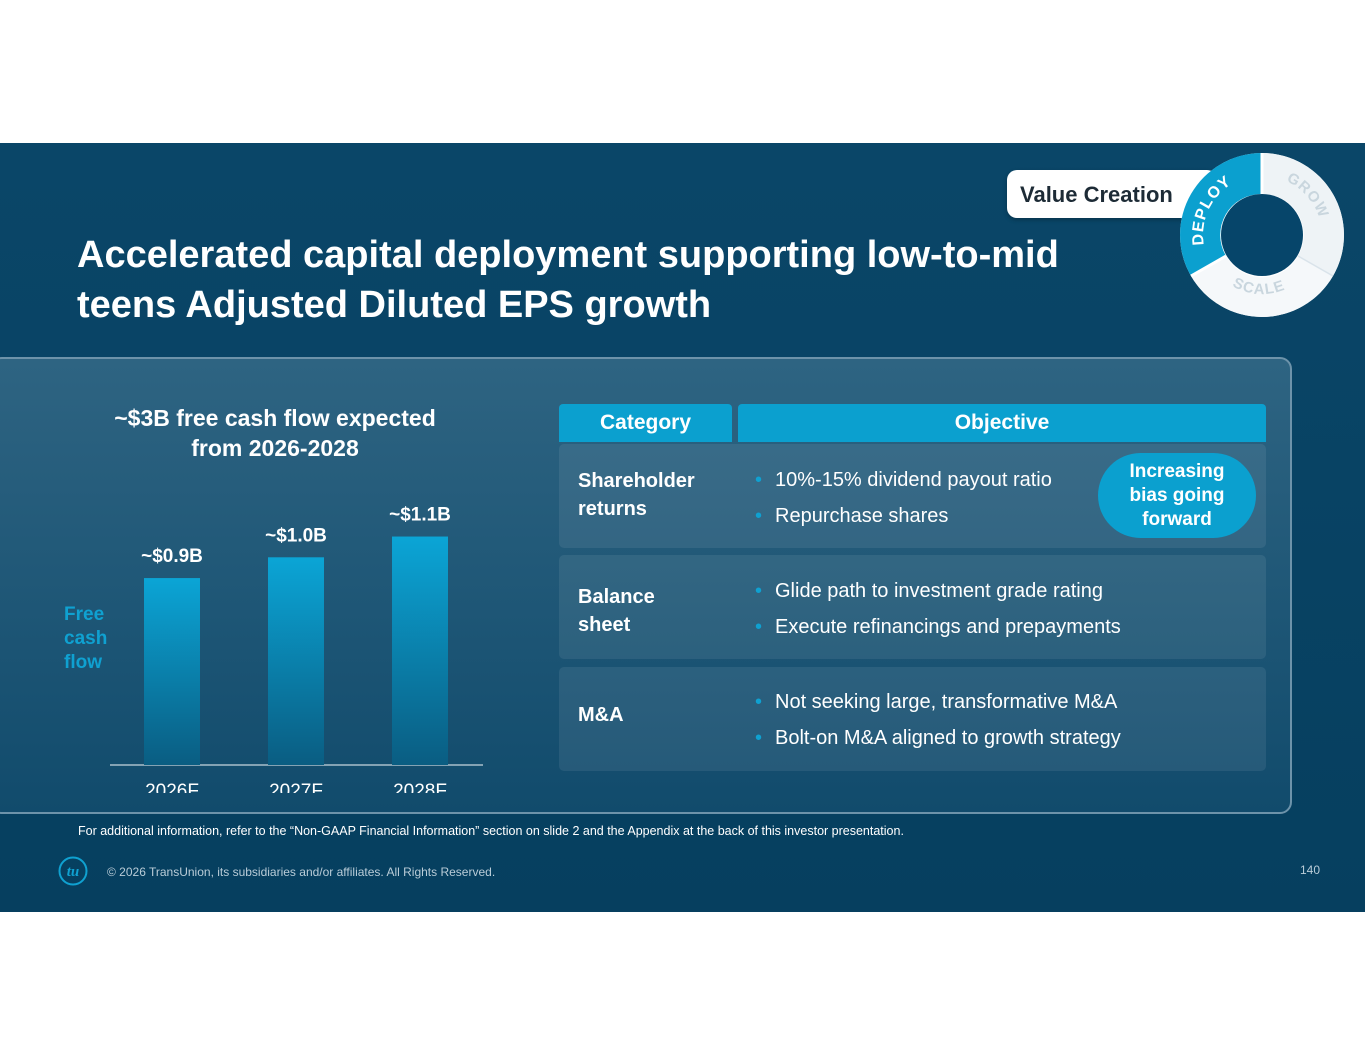 The width and height of the screenshot is (1365, 1055). Describe the element at coordinates (296, 535) in the screenshot. I see `data-label-2027F: ~$1.0B` at that location.